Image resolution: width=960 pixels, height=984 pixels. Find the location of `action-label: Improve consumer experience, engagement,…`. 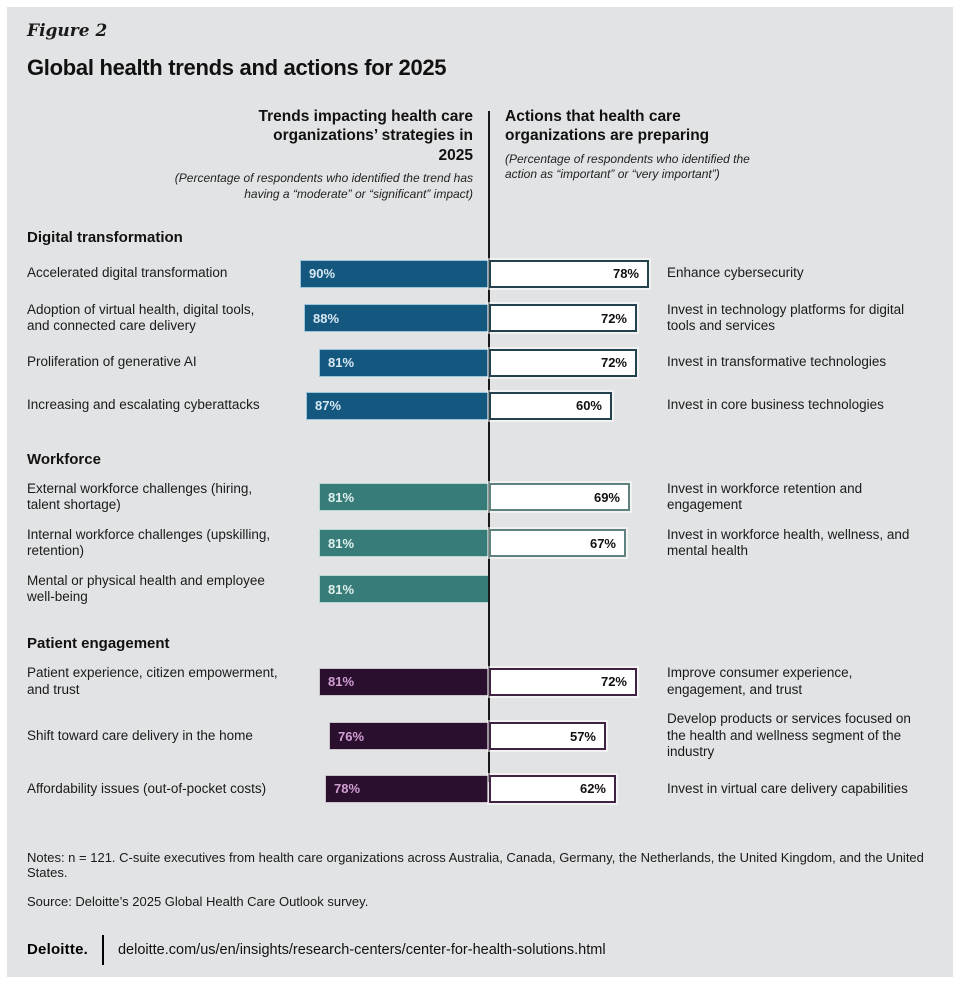

action-label: Improve consumer experience, engagement,… is located at coordinates (760, 681).